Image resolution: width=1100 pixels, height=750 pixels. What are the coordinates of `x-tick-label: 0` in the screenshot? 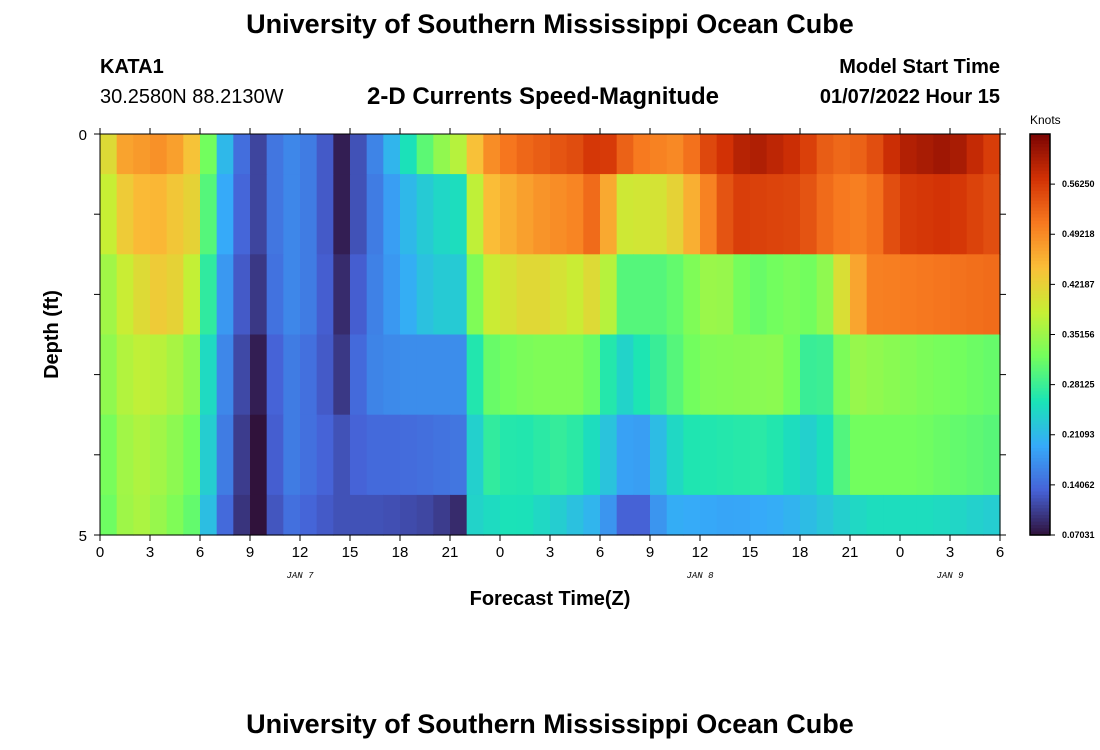 It's located at (500, 552).